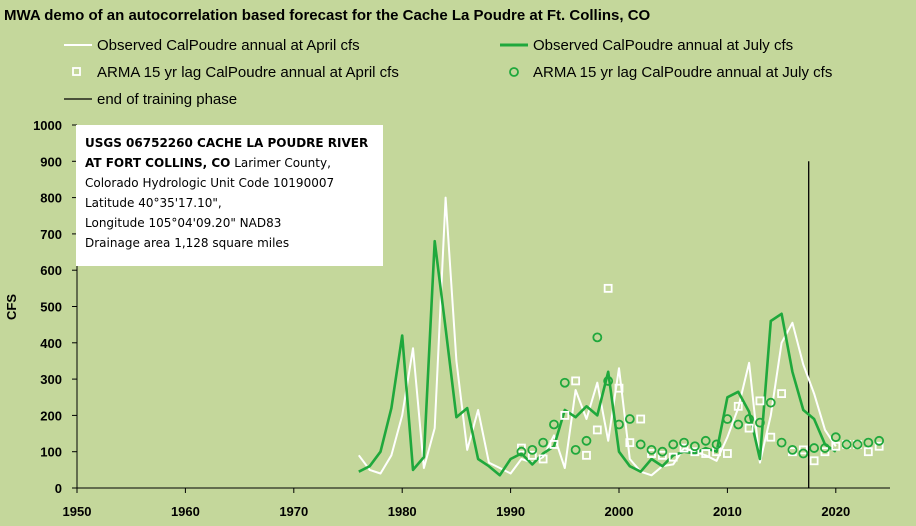 The image size is (916, 526). What do you see at coordinates (727, 511) in the screenshot?
I see `x-tick-label: 2010` at bounding box center [727, 511].